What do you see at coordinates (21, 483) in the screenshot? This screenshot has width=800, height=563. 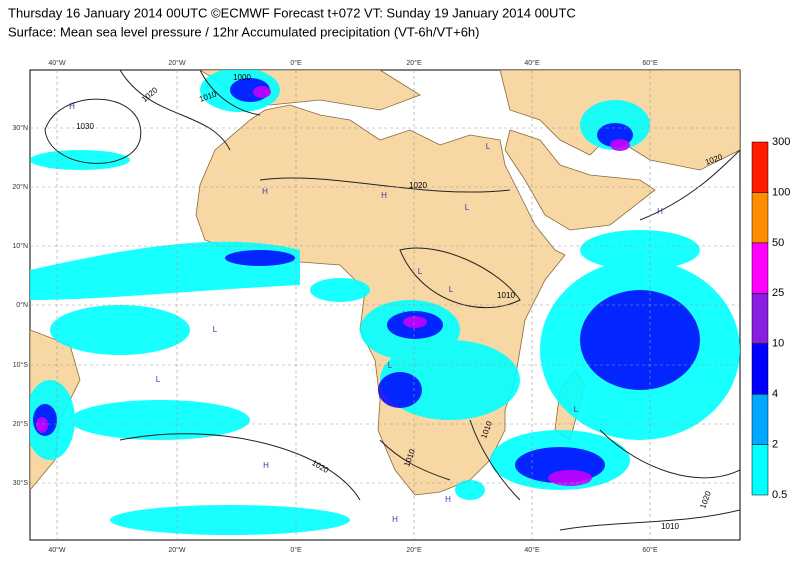 I see `lat-label: 30°S` at bounding box center [21, 483].